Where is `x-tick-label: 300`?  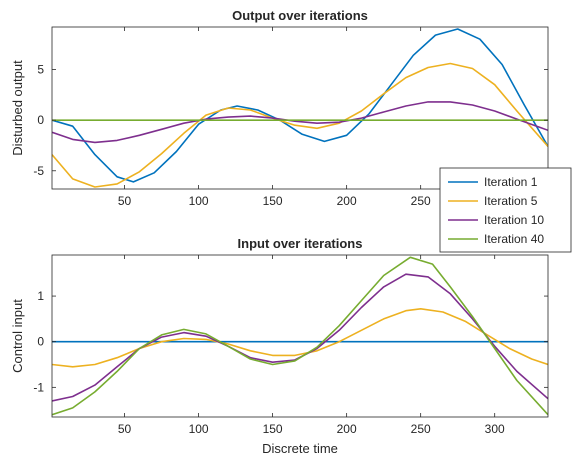 x-tick-label: 300 is located at coordinates (495, 429).